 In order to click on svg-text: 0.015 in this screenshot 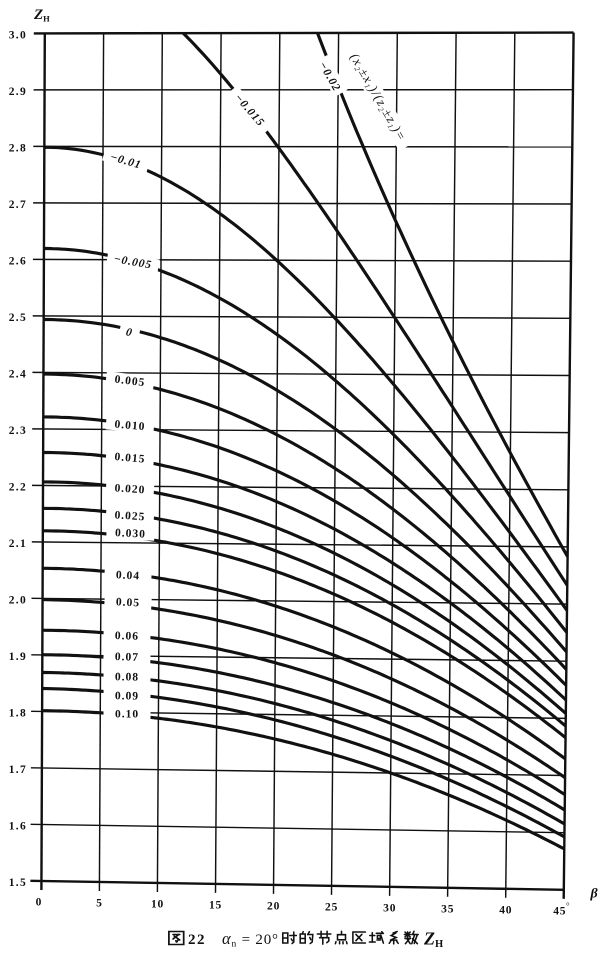, I will do `click(130, 458)`.